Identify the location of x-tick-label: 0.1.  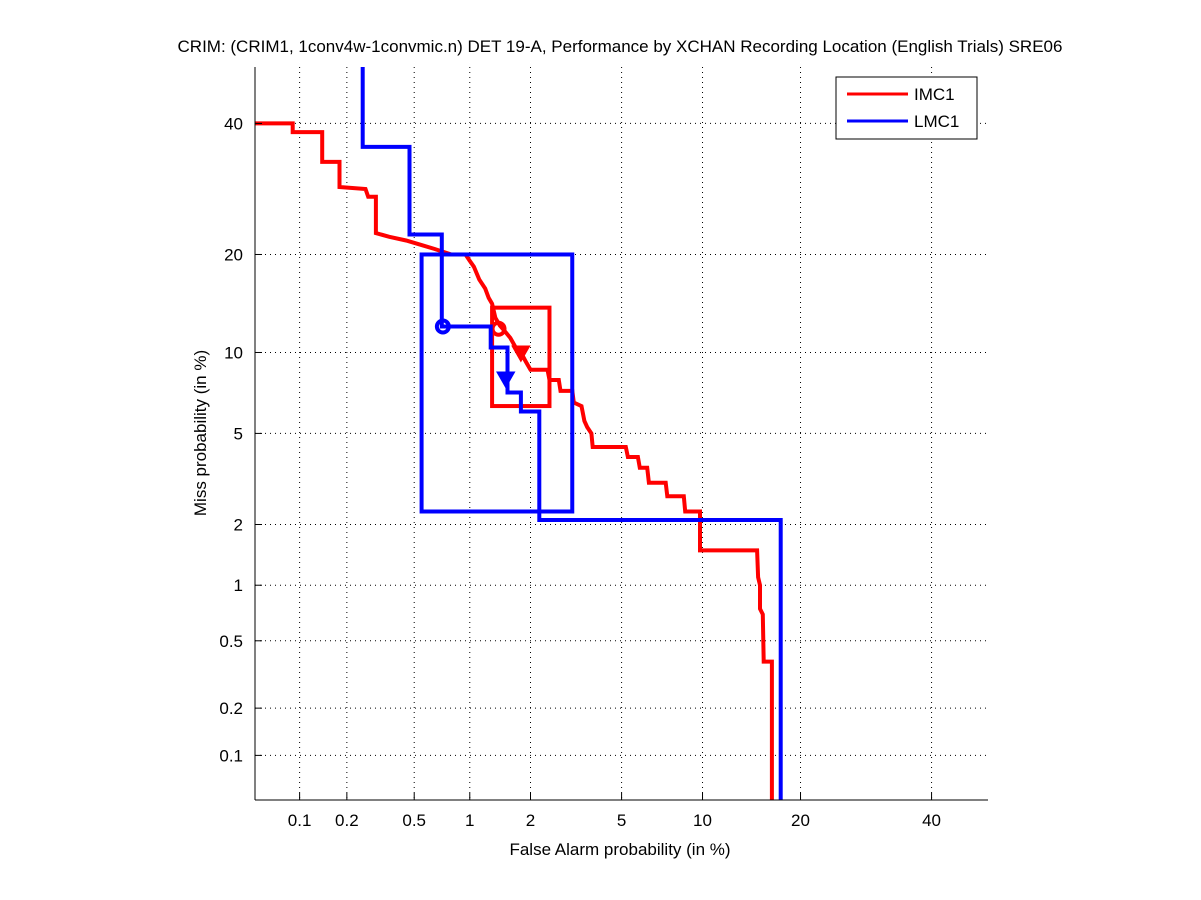
(300, 820).